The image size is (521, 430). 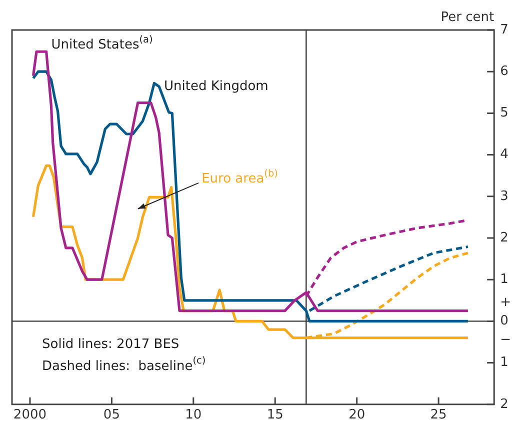 What do you see at coordinates (504, 30) in the screenshot?
I see `y-tick-label: 7` at bounding box center [504, 30].